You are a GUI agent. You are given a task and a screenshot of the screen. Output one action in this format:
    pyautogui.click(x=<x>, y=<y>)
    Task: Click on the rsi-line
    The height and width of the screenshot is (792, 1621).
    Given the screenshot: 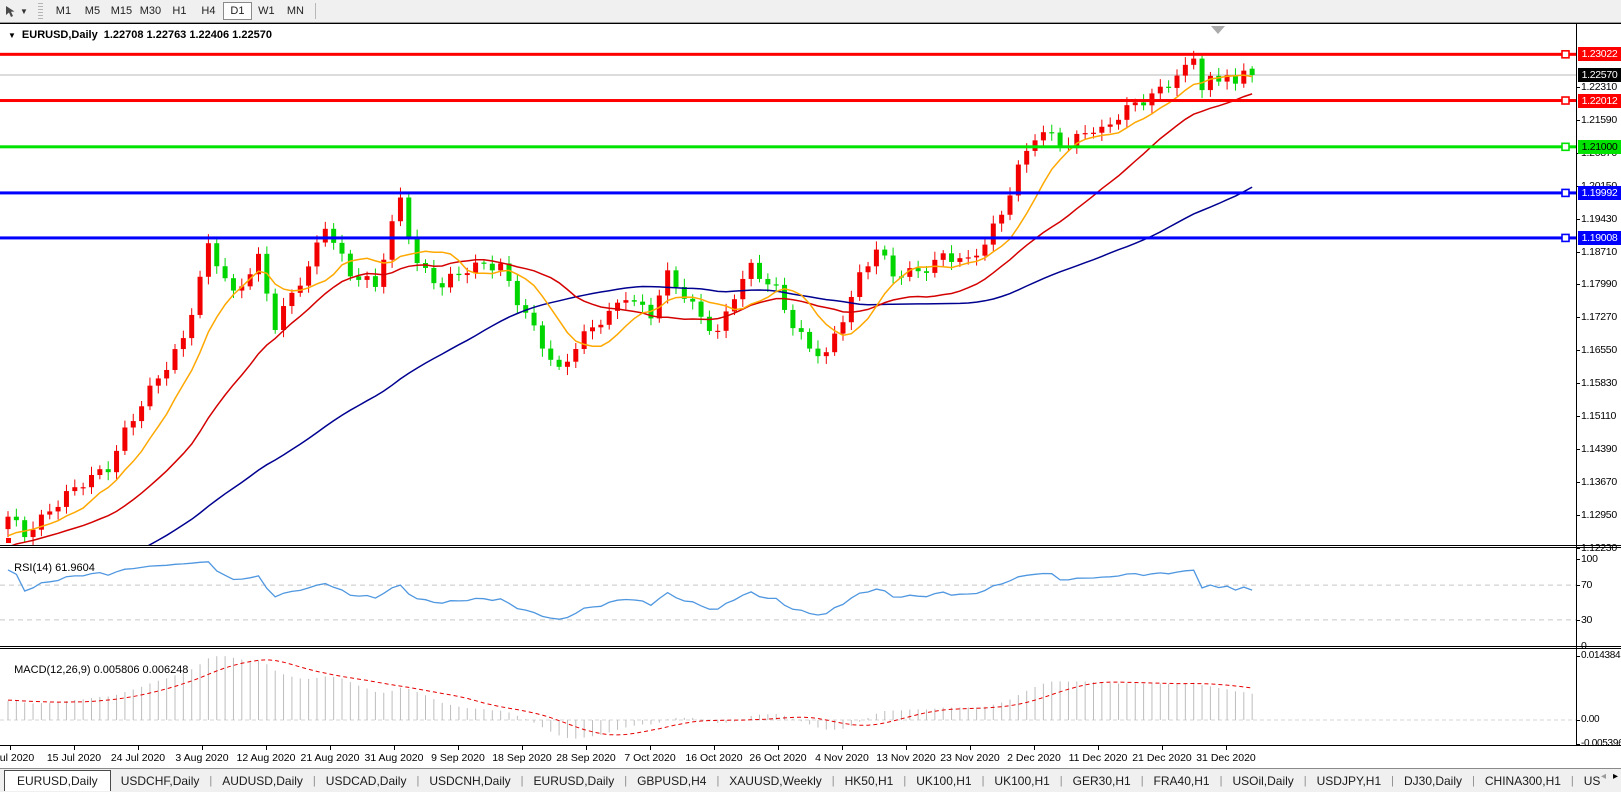 What is the action you would take?
    pyautogui.click(x=630, y=590)
    